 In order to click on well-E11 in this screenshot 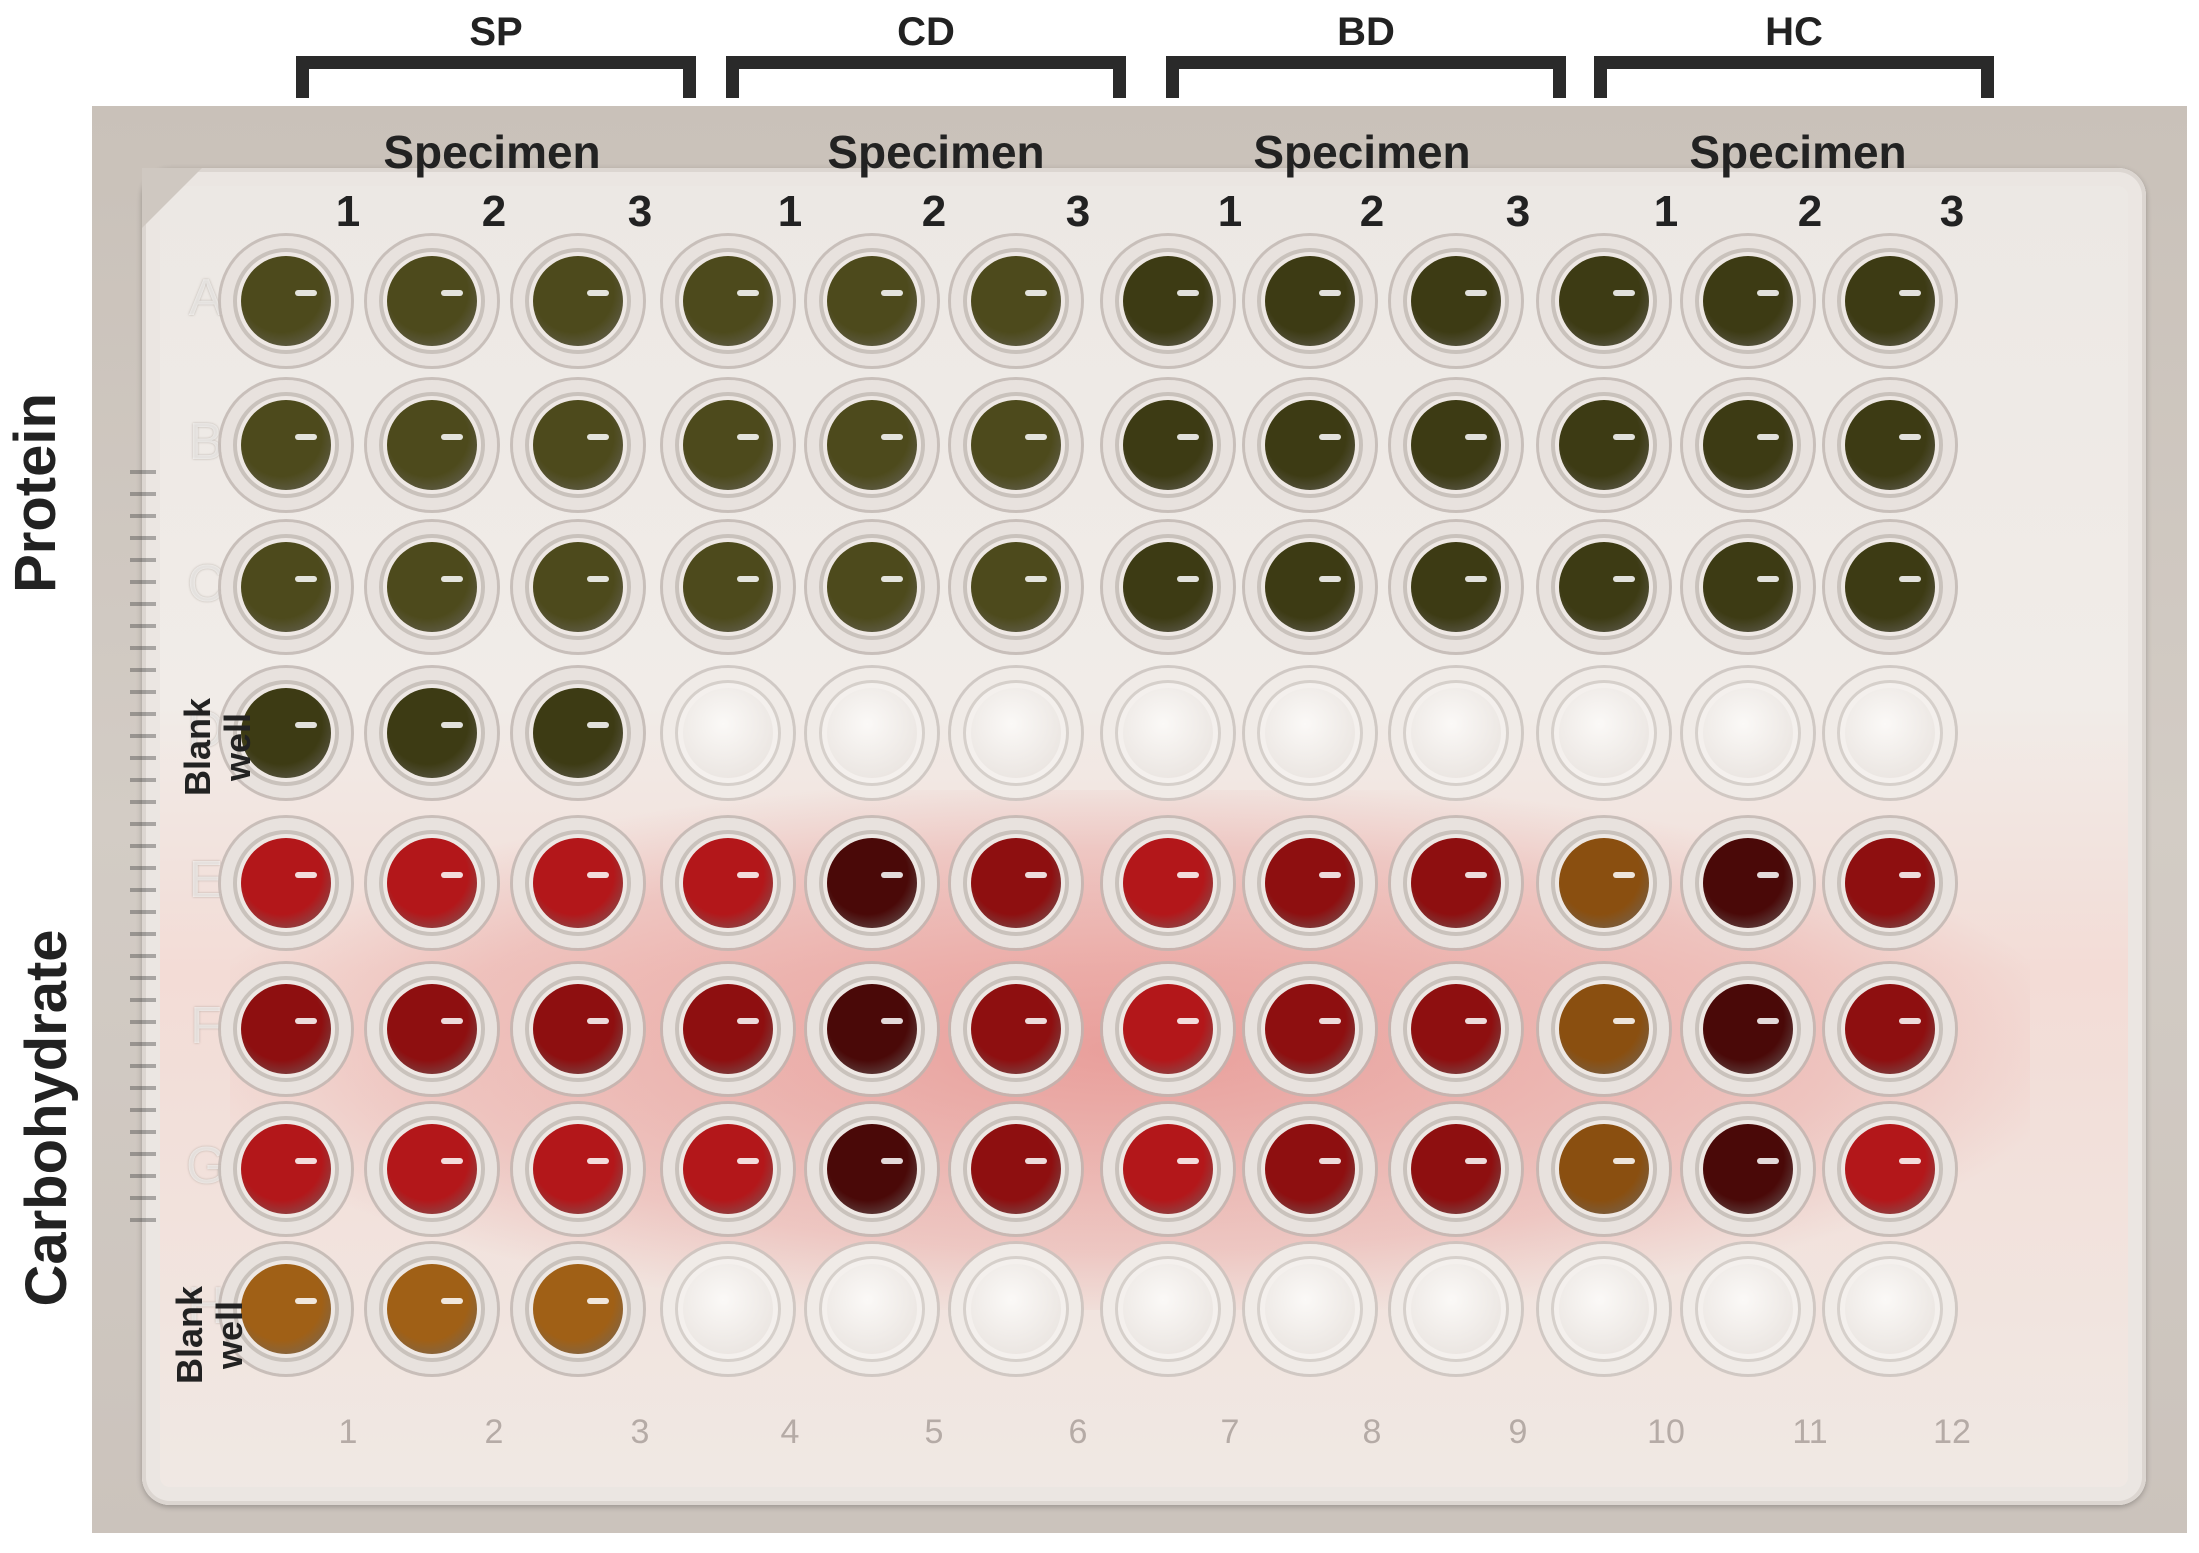, I will do `click(1748, 883)`.